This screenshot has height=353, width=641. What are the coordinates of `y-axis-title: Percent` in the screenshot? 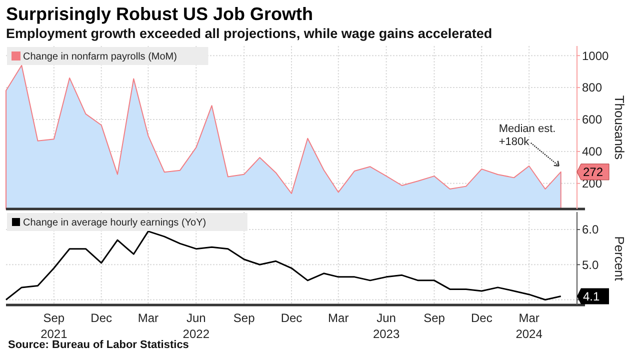 It's located at (619, 259).